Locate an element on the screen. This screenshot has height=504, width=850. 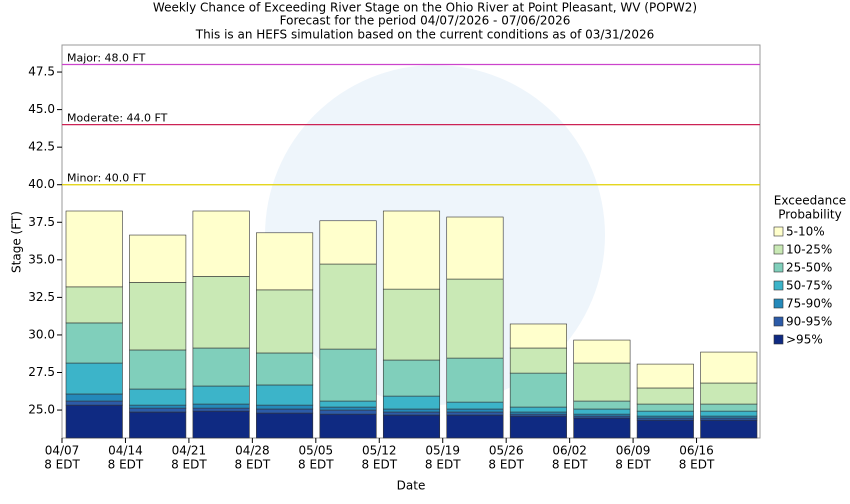
x-axis-label: Date is located at coordinates (411, 486).